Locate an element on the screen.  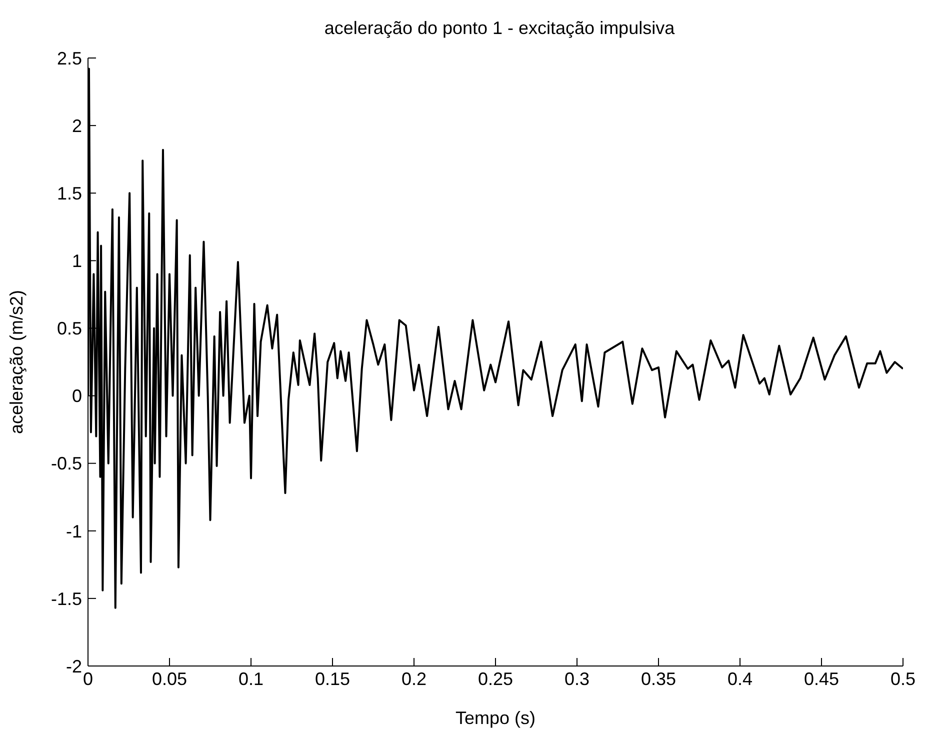
y-tick-label: 0.5 is located at coordinates (69, 328).